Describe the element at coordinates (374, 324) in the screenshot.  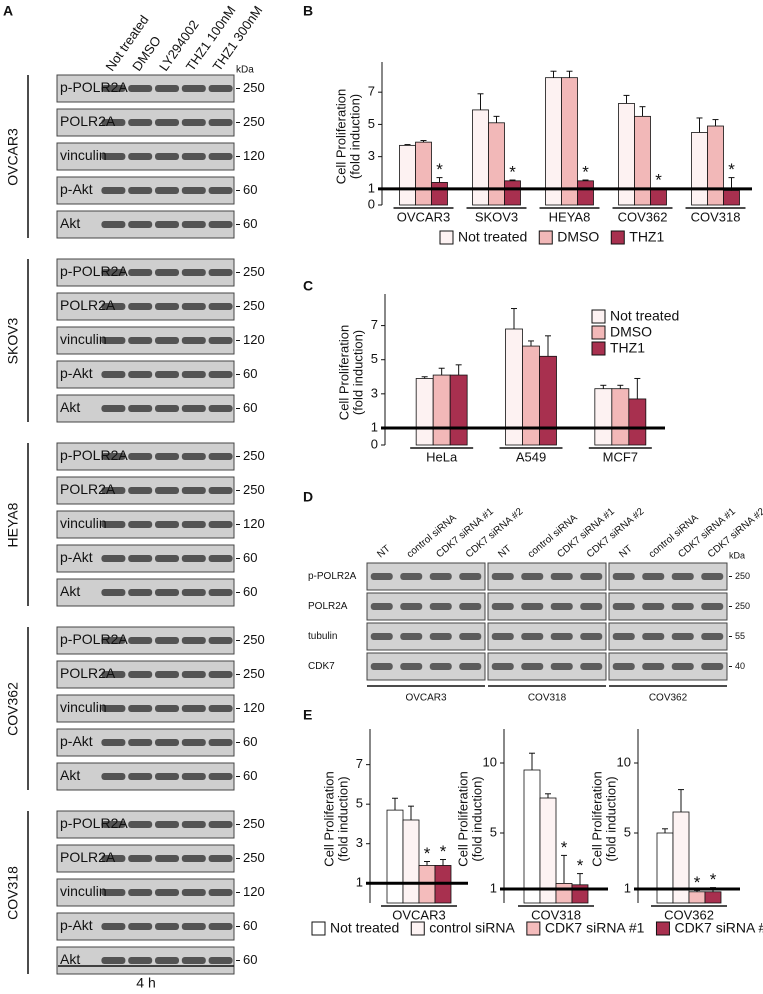
I see `y-tick-label: 7` at that location.